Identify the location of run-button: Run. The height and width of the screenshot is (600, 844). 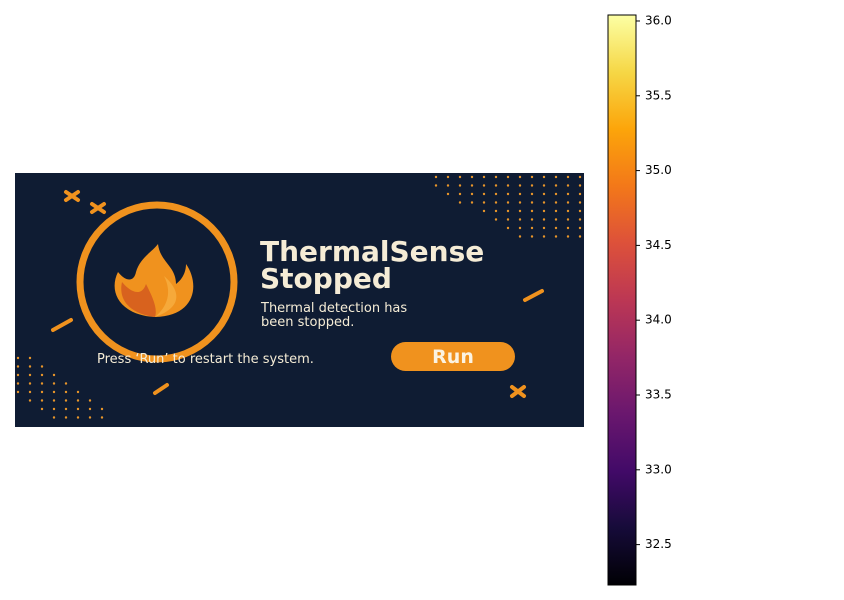
(453, 356).